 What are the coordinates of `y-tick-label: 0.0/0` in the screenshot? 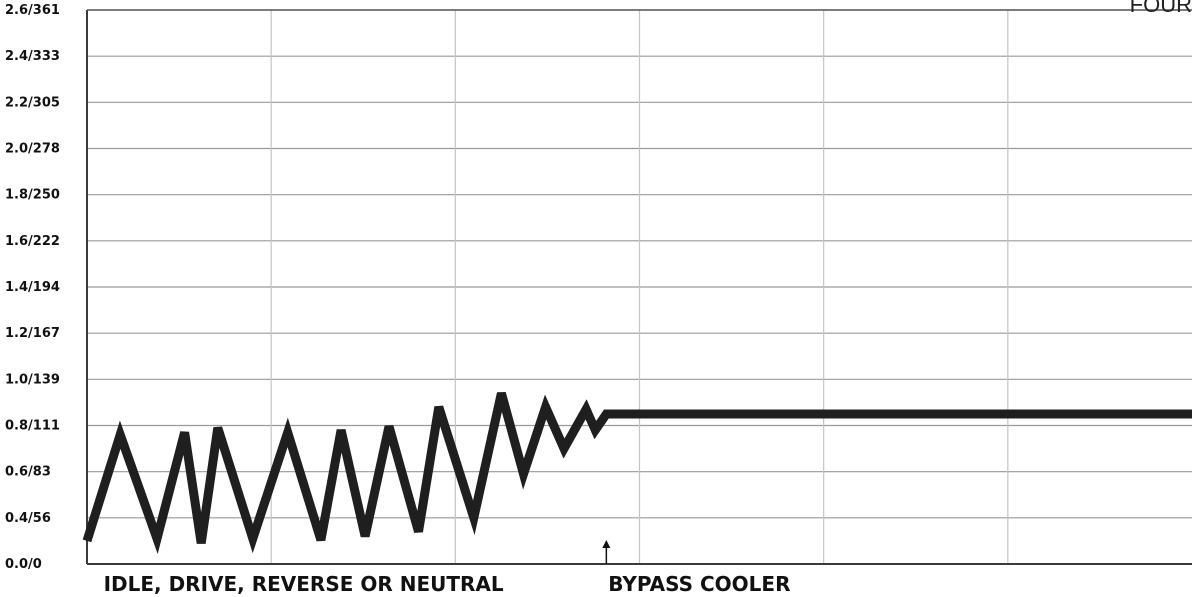 It's located at (23, 564).